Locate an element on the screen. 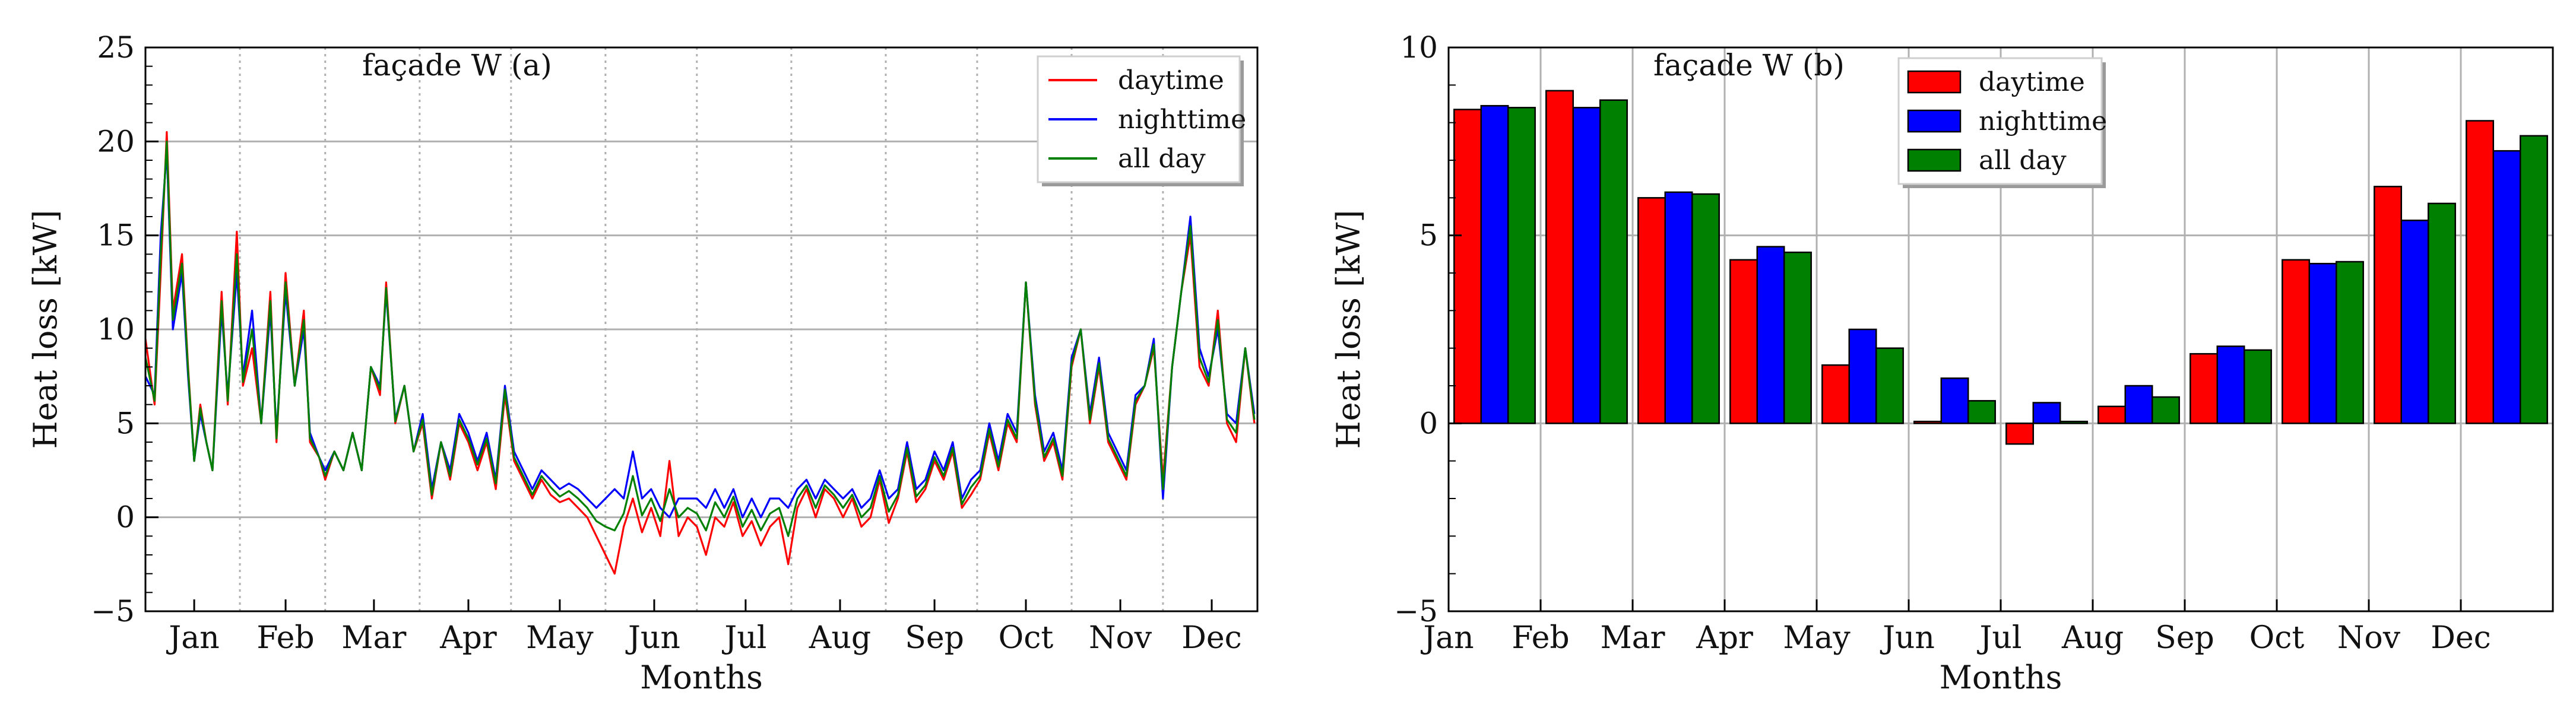  chart-b-legend: daytime nighttime all day is located at coordinates (2002, 122).